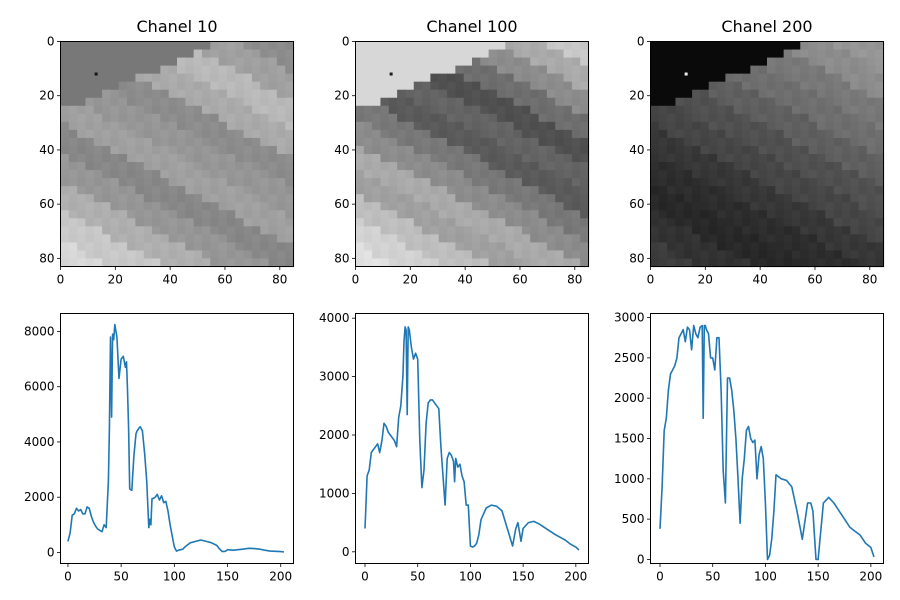  Describe the element at coordinates (174, 577) in the screenshot. I see `x-tick-label: 100` at that location.